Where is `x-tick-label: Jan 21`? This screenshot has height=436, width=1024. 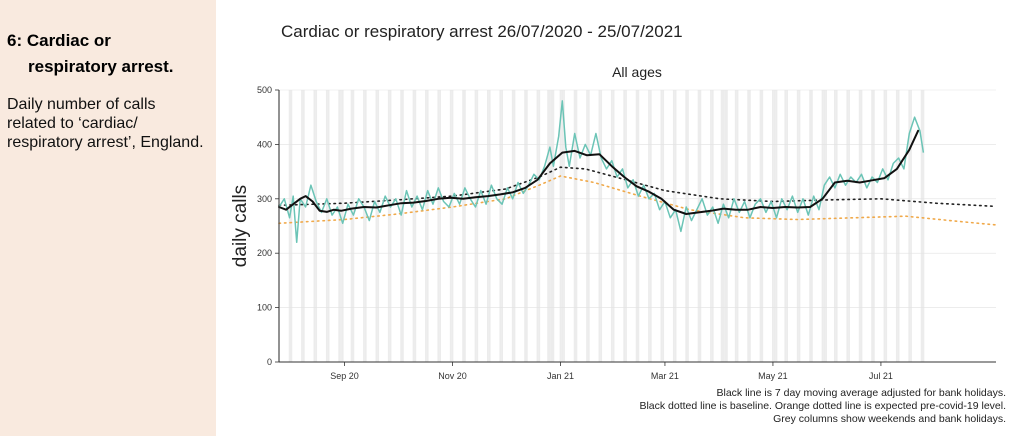
x-tick-label: Jan 21 is located at coordinates (560, 376).